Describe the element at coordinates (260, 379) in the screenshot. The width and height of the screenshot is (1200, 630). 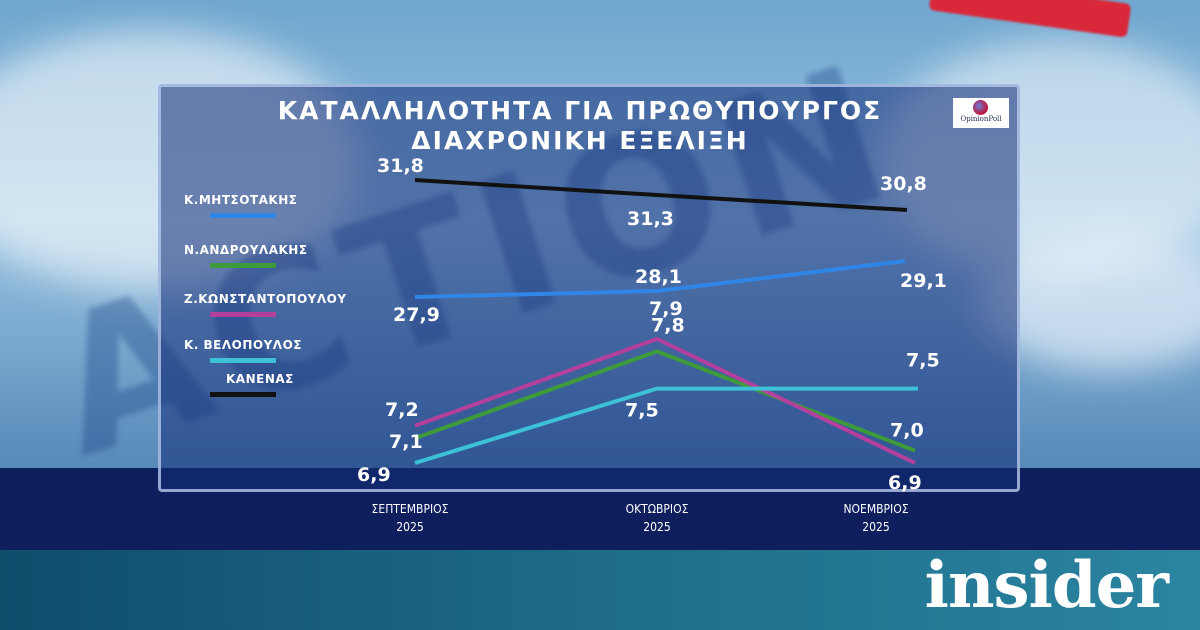
I see `legend-label: ΚΑΝΕΝΑΣ` at that location.